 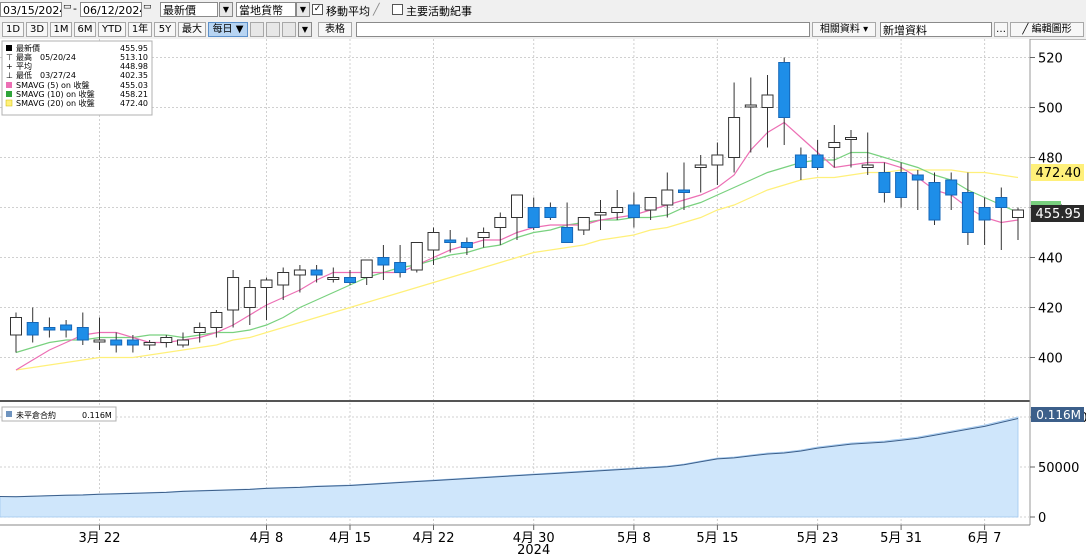 What do you see at coordinates (1047, 29) in the screenshot?
I see `edit-chart-button: ╱ 編輯圖形` at bounding box center [1047, 29].